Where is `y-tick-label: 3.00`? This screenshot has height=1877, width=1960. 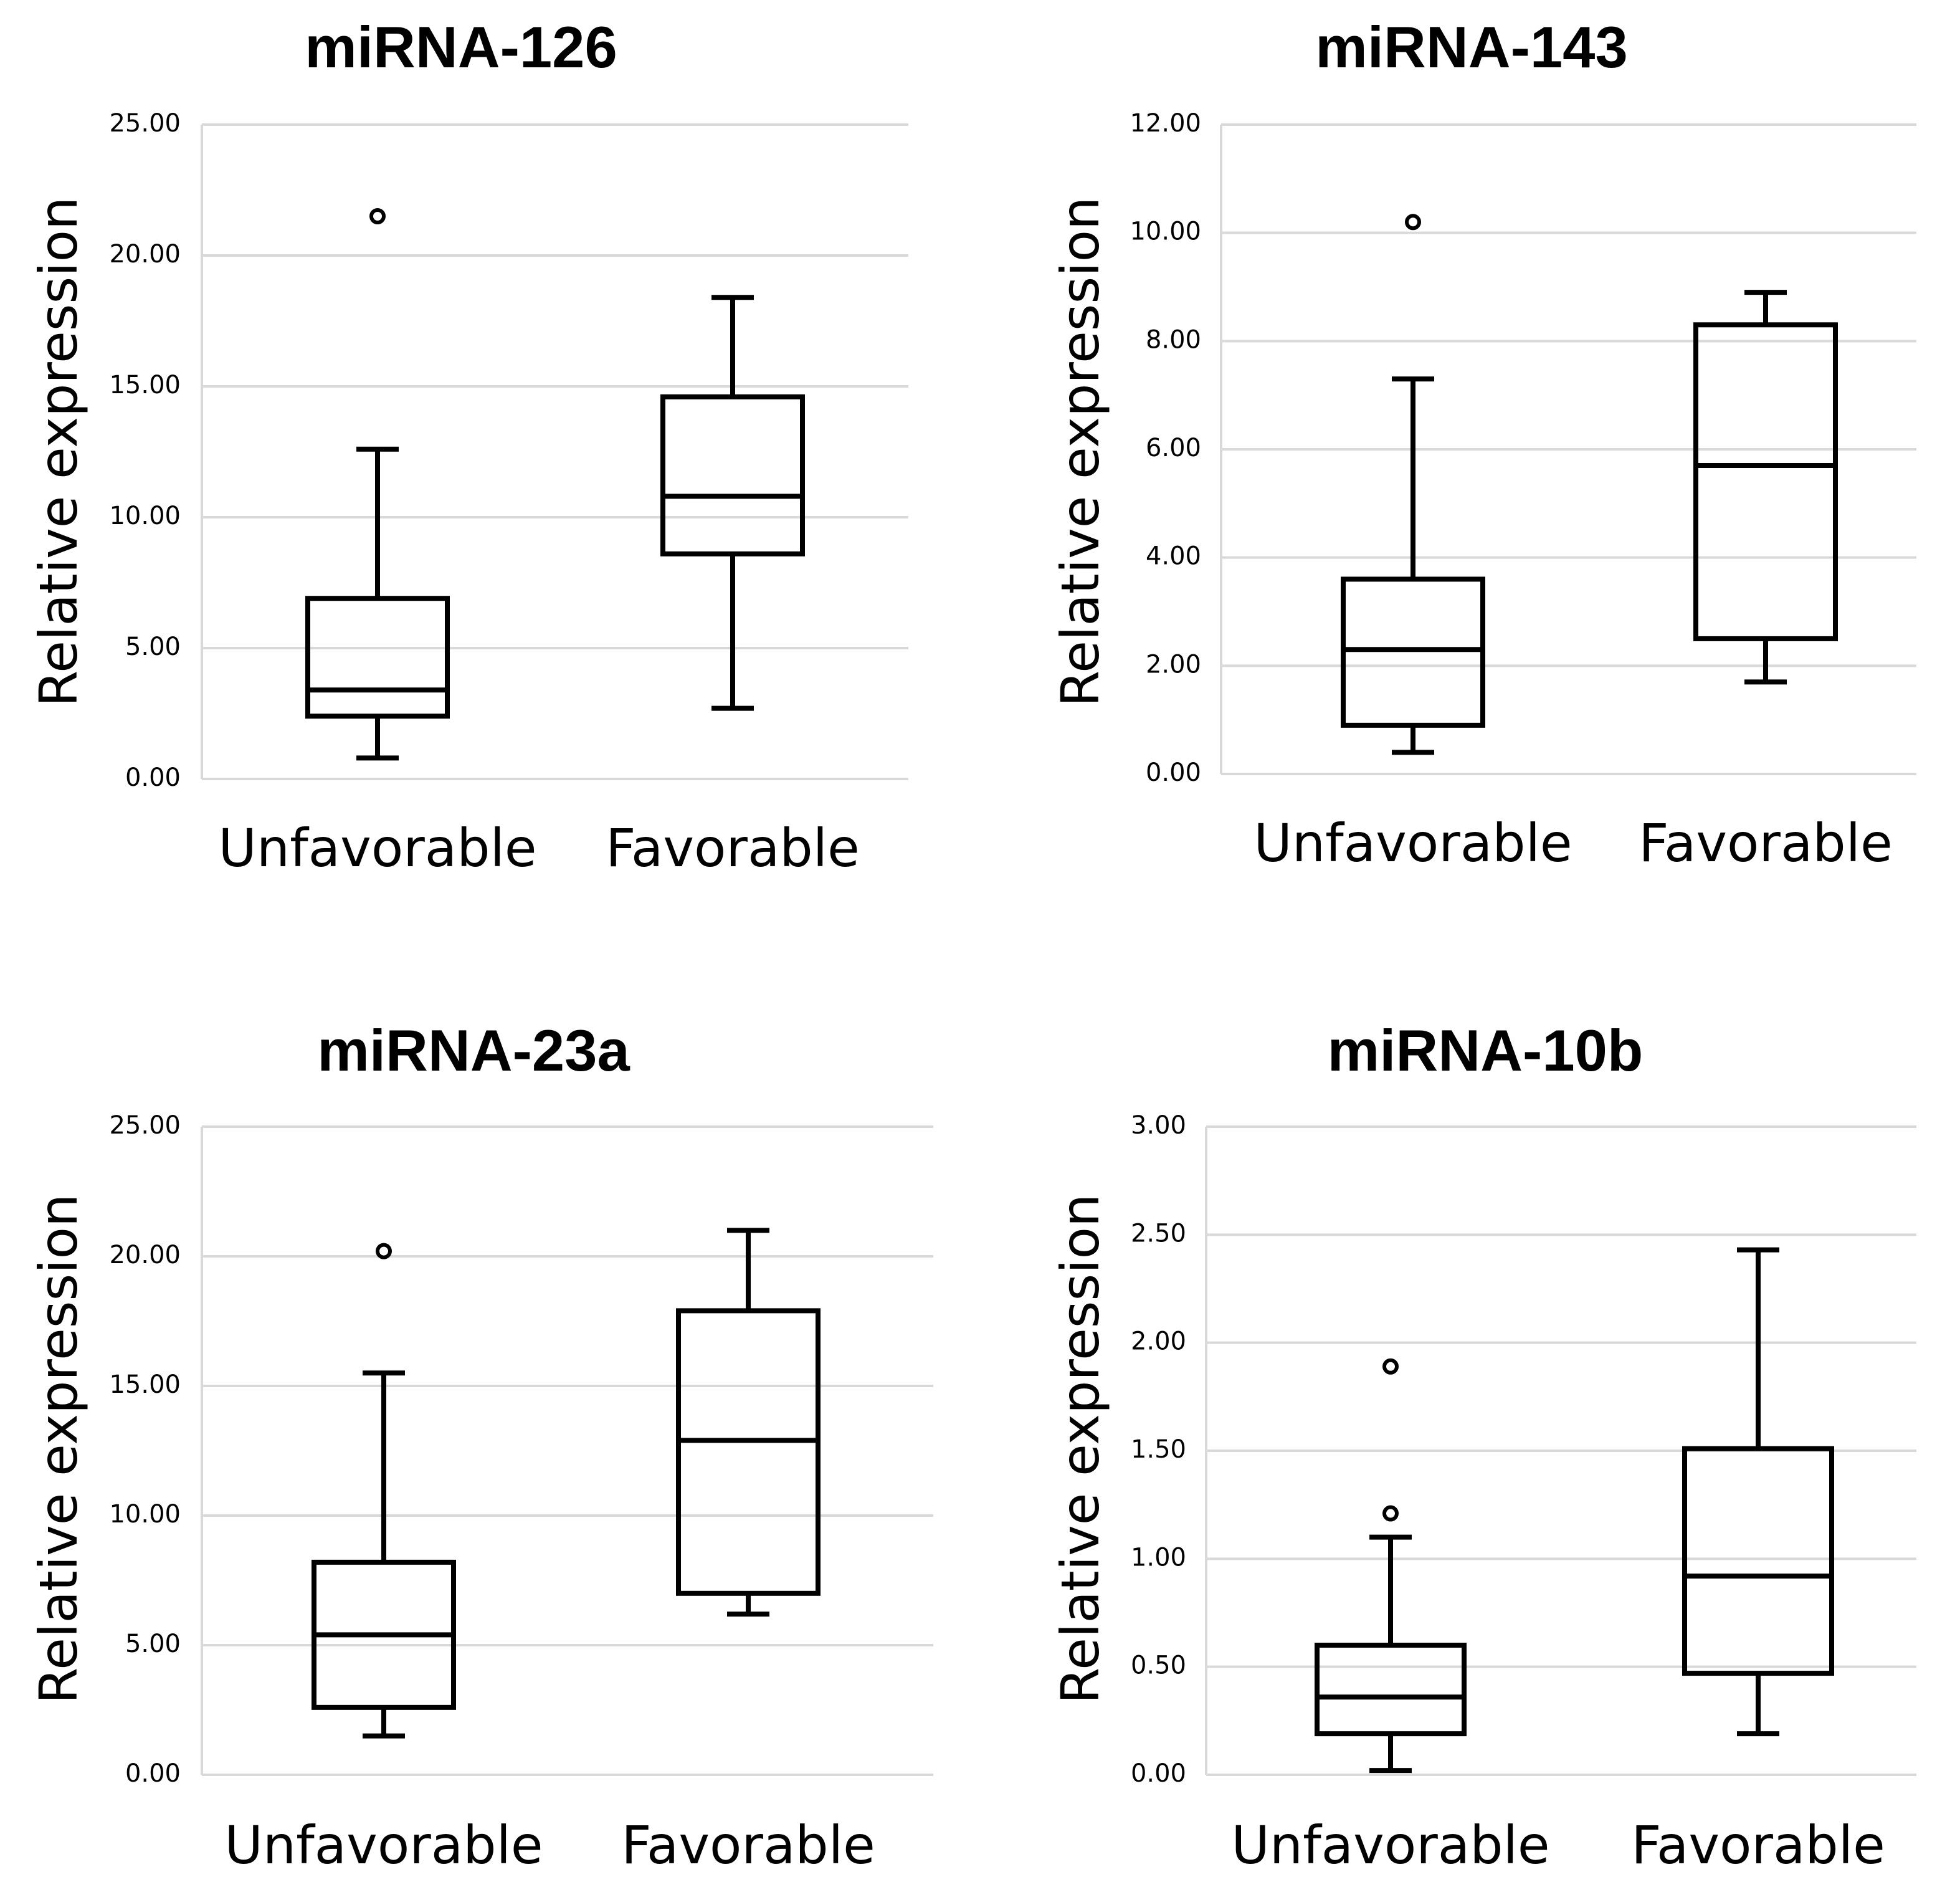 y-tick-label: 3.00 is located at coordinates (1158, 1125).